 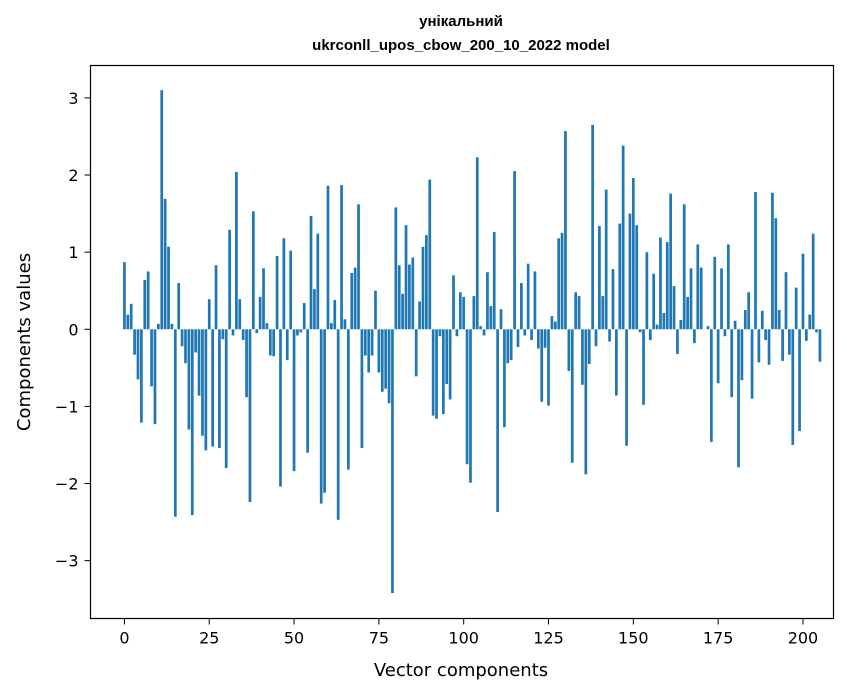 I want to click on y-tick-label: −1, so click(x=67, y=406).